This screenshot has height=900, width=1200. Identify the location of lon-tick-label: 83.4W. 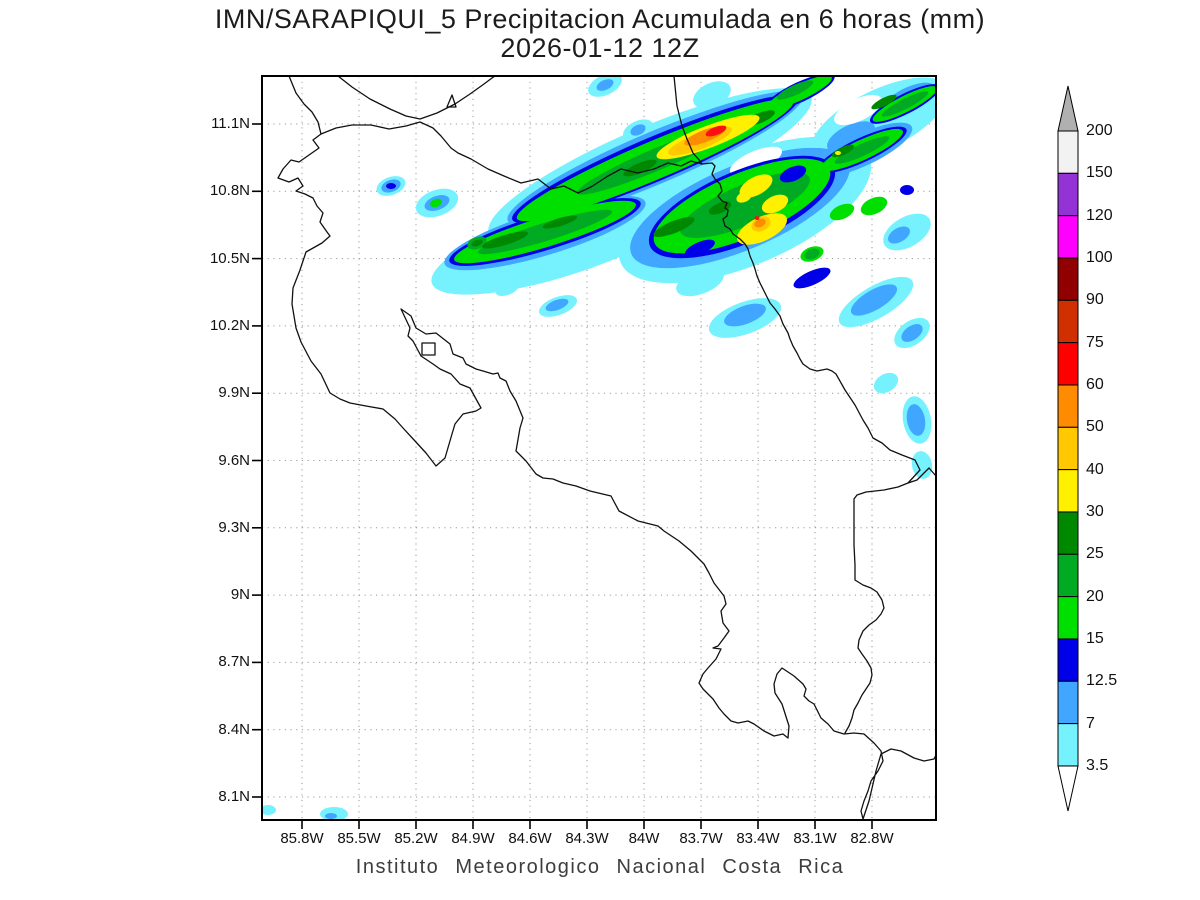
(758, 838).